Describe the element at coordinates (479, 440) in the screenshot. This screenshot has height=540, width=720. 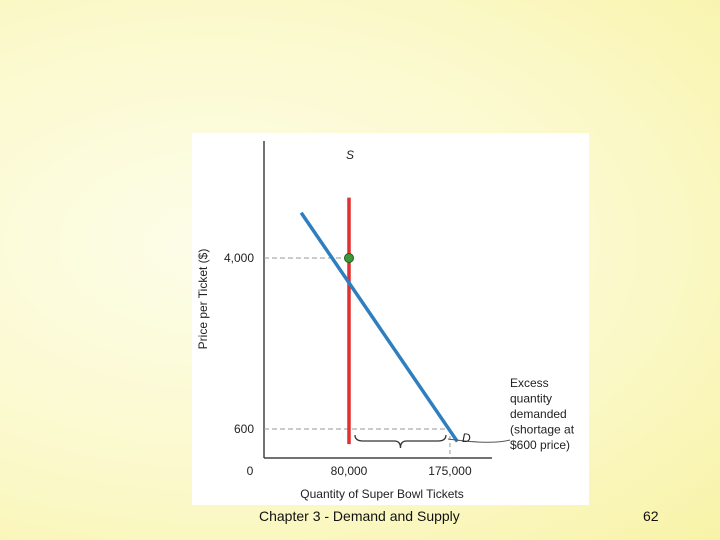
I see `annotation-leader-line` at that location.